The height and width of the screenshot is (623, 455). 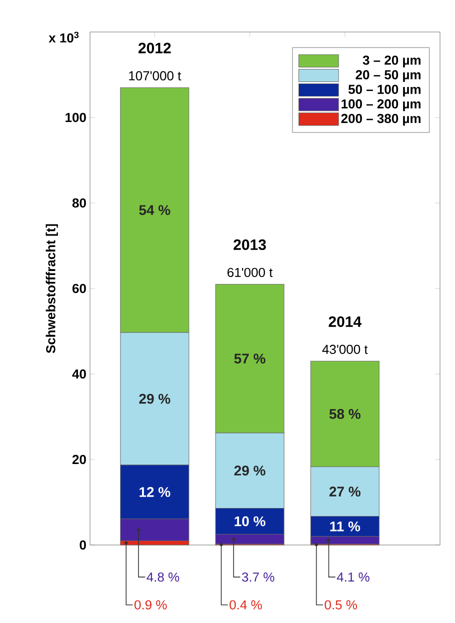 I want to click on x-tick-label: 2013, so click(x=250, y=244).